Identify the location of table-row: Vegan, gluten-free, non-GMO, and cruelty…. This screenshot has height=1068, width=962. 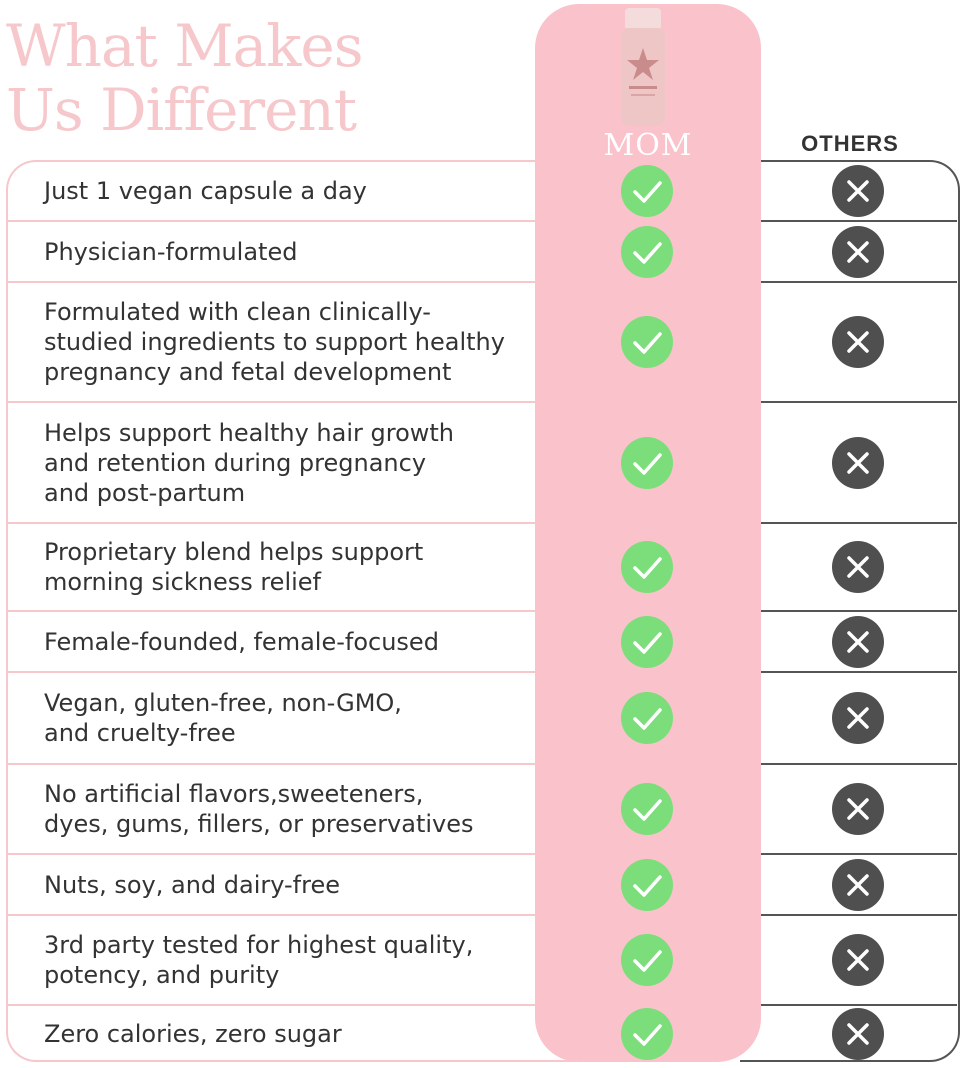
(481, 718).